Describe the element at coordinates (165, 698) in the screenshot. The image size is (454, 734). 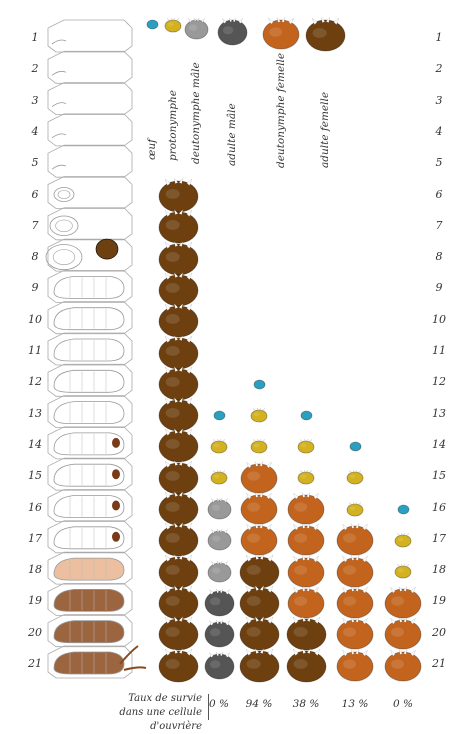
I see `survival-caption-line1: Taux de survie` at that location.